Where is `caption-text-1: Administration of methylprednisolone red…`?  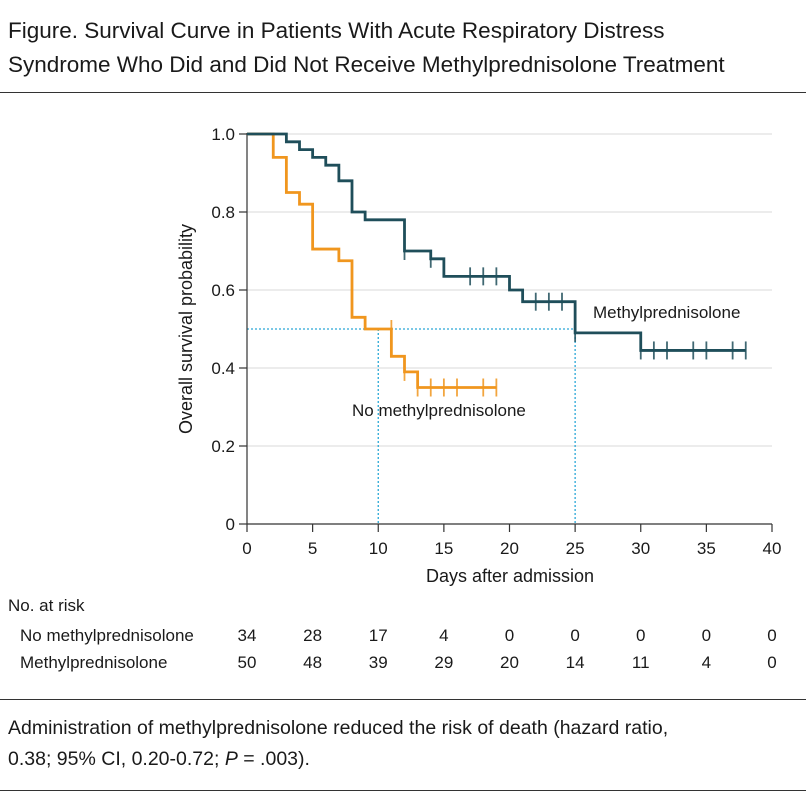 caption-text-1: Administration of methylprednisolone red… is located at coordinates (338, 728).